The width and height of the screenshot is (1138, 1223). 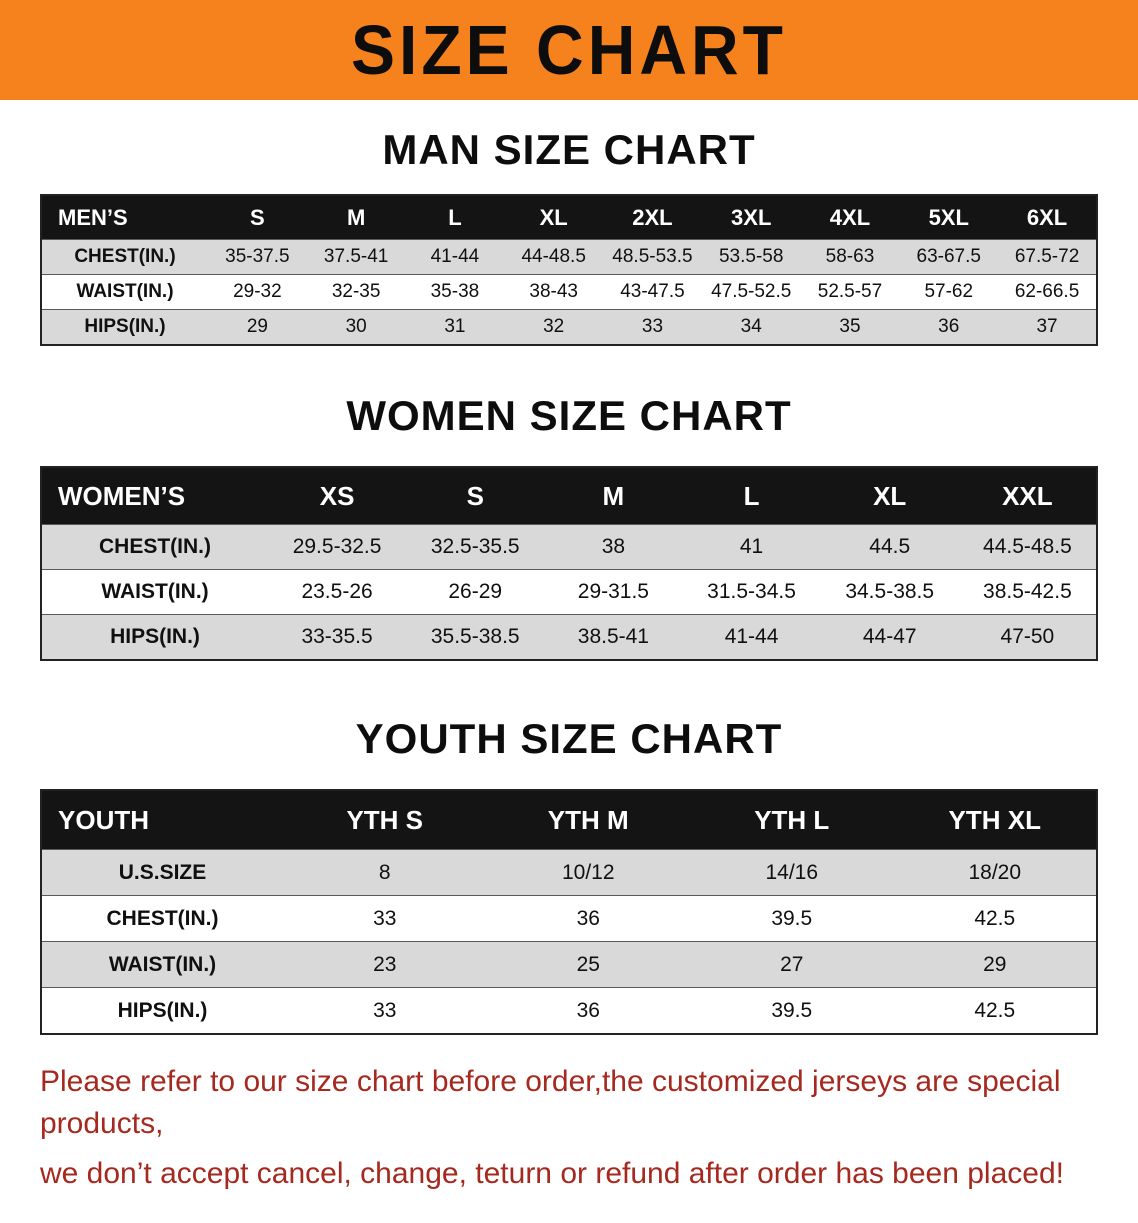 What do you see at coordinates (1047, 257) in the screenshot?
I see `value-cell: 67.5-72` at bounding box center [1047, 257].